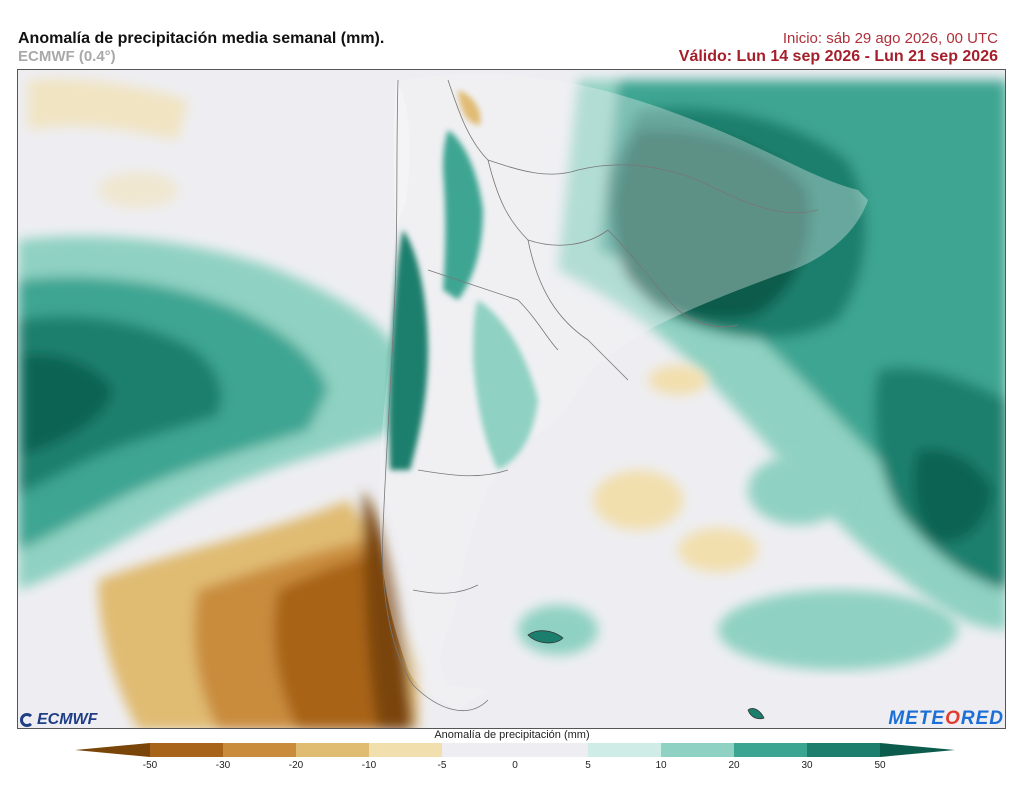 This screenshot has height=798, width=1024. Describe the element at coordinates (545, 637) in the screenshot. I see `falkland-islands` at that location.